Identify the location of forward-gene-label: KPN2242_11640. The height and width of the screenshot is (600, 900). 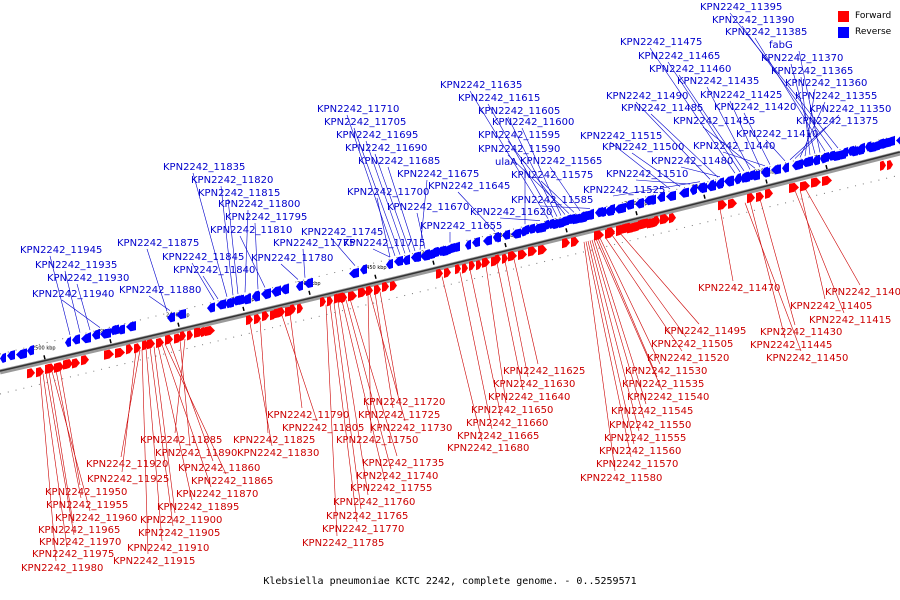
(529, 397).